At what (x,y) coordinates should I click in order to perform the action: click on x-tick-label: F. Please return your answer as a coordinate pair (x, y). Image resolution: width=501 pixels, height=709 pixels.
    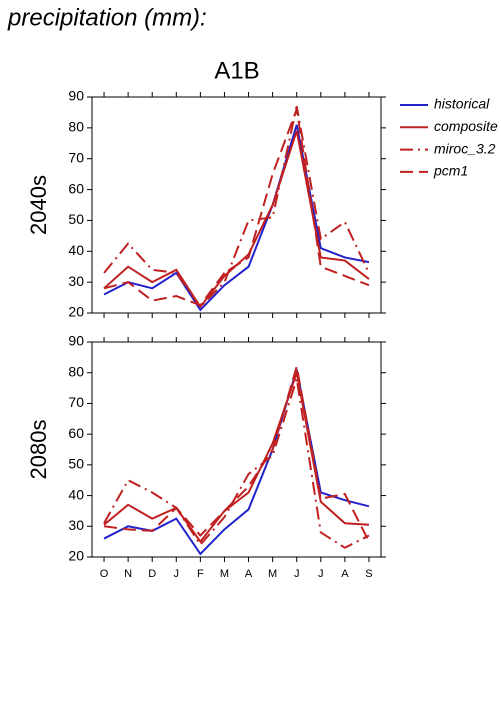
    Looking at the image, I should click on (200, 574).